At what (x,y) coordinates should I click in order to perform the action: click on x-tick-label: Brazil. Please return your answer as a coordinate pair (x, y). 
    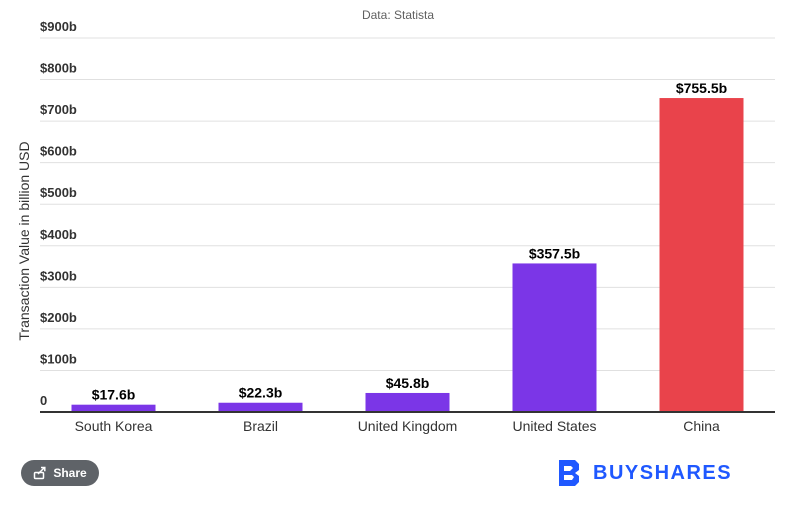
    Looking at the image, I should click on (260, 426).